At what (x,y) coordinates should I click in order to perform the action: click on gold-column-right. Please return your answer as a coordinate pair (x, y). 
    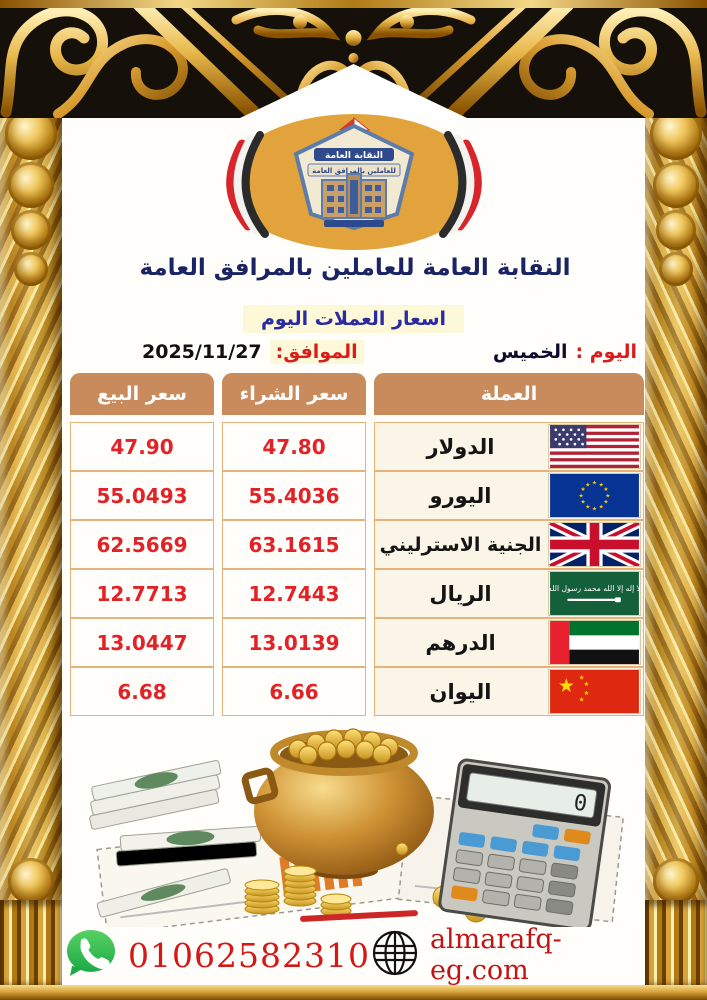
    Looking at the image, I should click on (676, 544).